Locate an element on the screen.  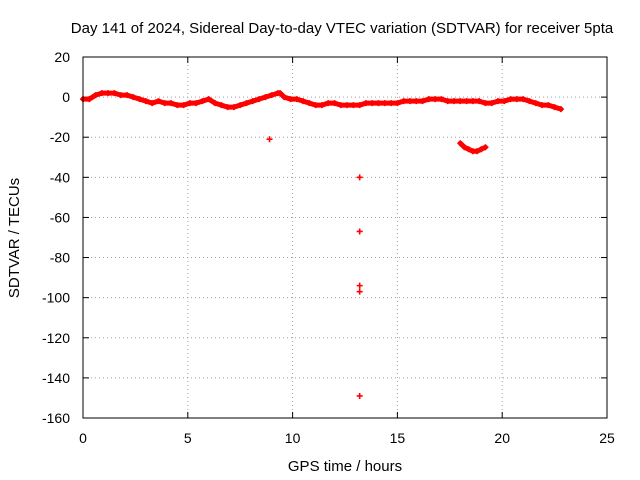
y-tick-label: -80 is located at coordinates (60, 258).